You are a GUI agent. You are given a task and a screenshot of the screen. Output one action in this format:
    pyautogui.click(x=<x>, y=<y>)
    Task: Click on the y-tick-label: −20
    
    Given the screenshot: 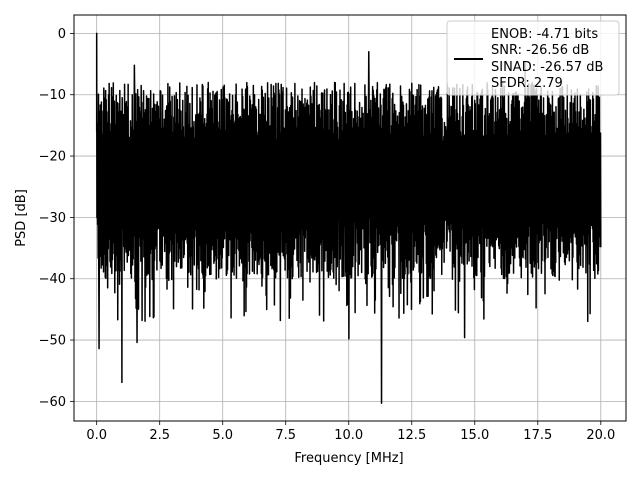 What is the action you would take?
    pyautogui.click(x=52, y=157)
    